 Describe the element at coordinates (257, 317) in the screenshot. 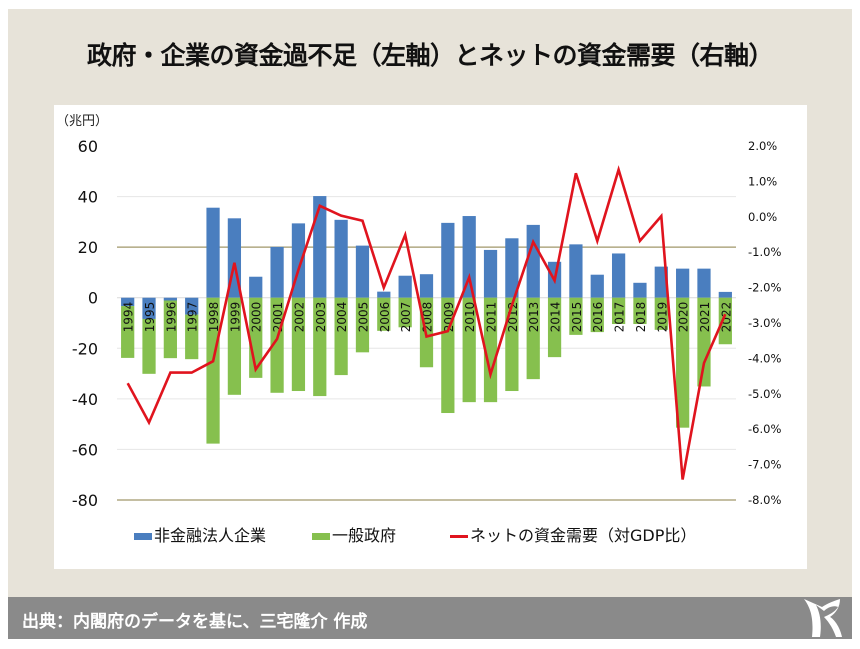

I see `x-tick-label: 2000` at that location.